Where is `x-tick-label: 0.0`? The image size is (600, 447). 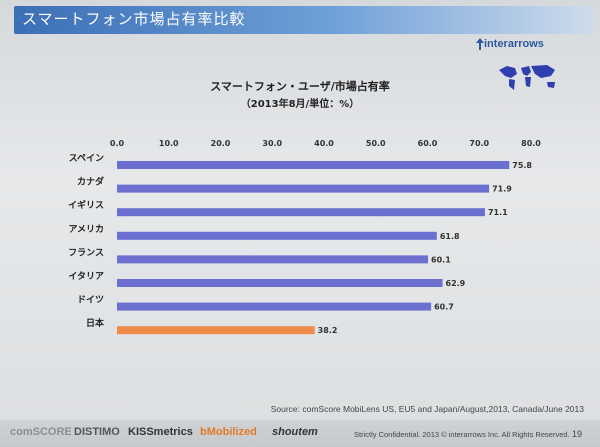
x-tick-label: 0.0 is located at coordinates (117, 143).